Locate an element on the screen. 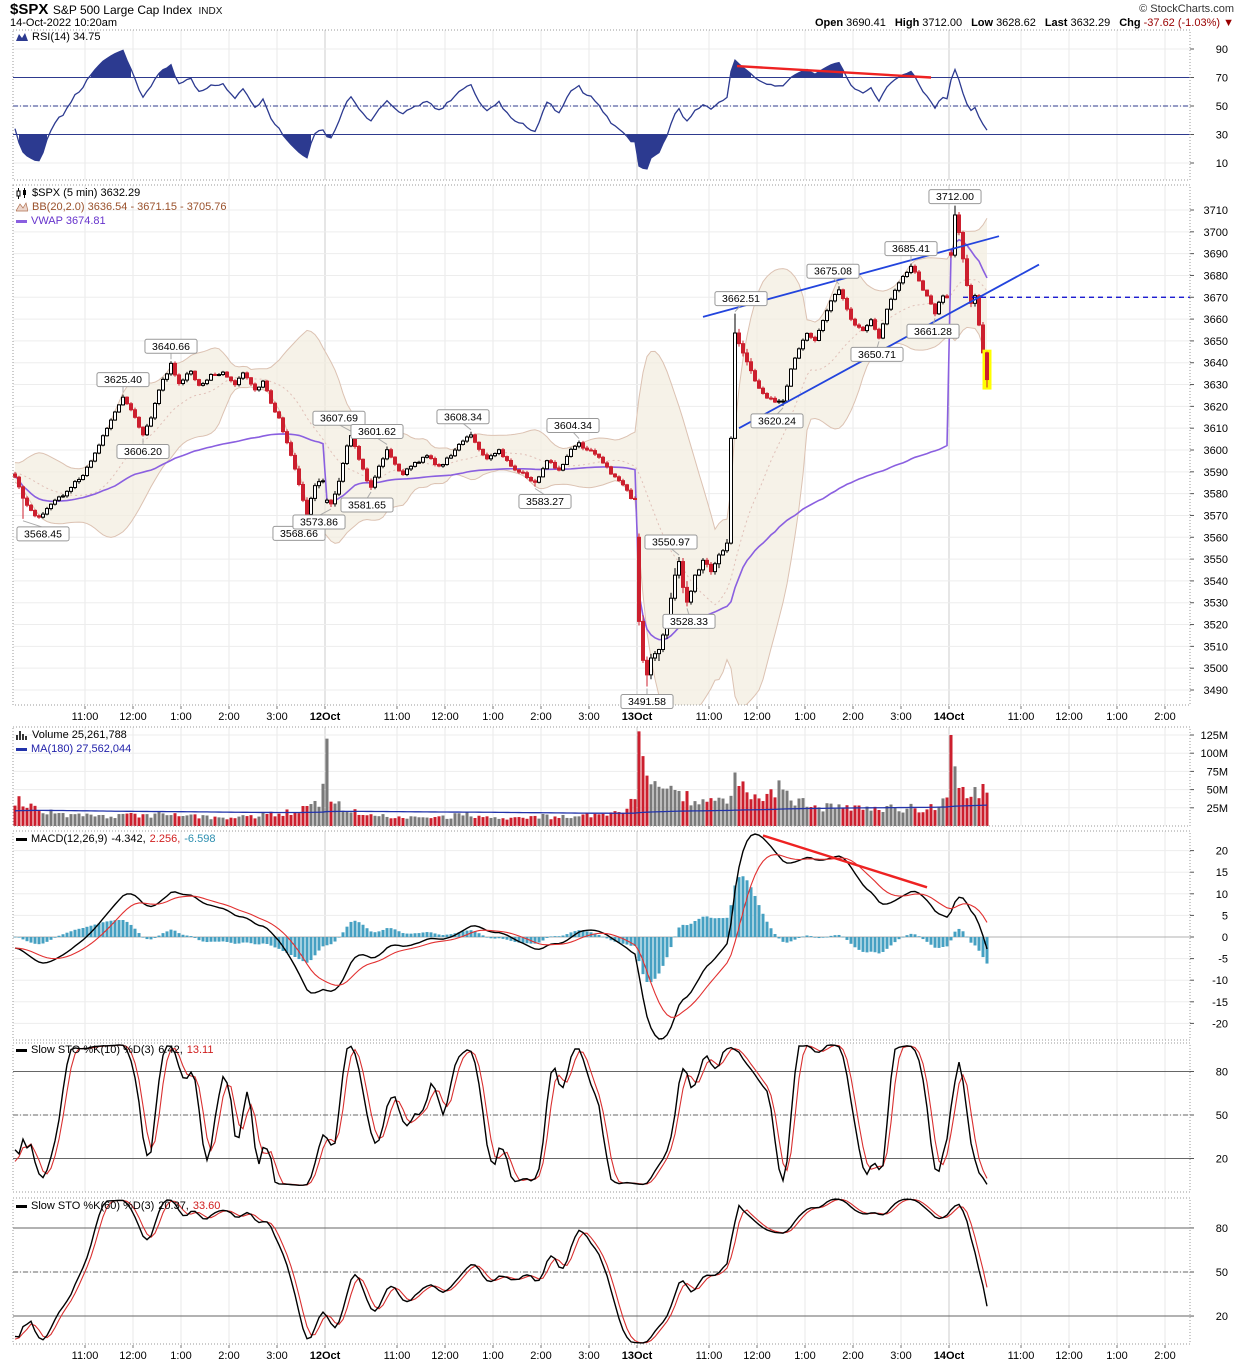 The width and height of the screenshot is (1240, 1365). macd-hist-value: -6.598 is located at coordinates (200, 839).